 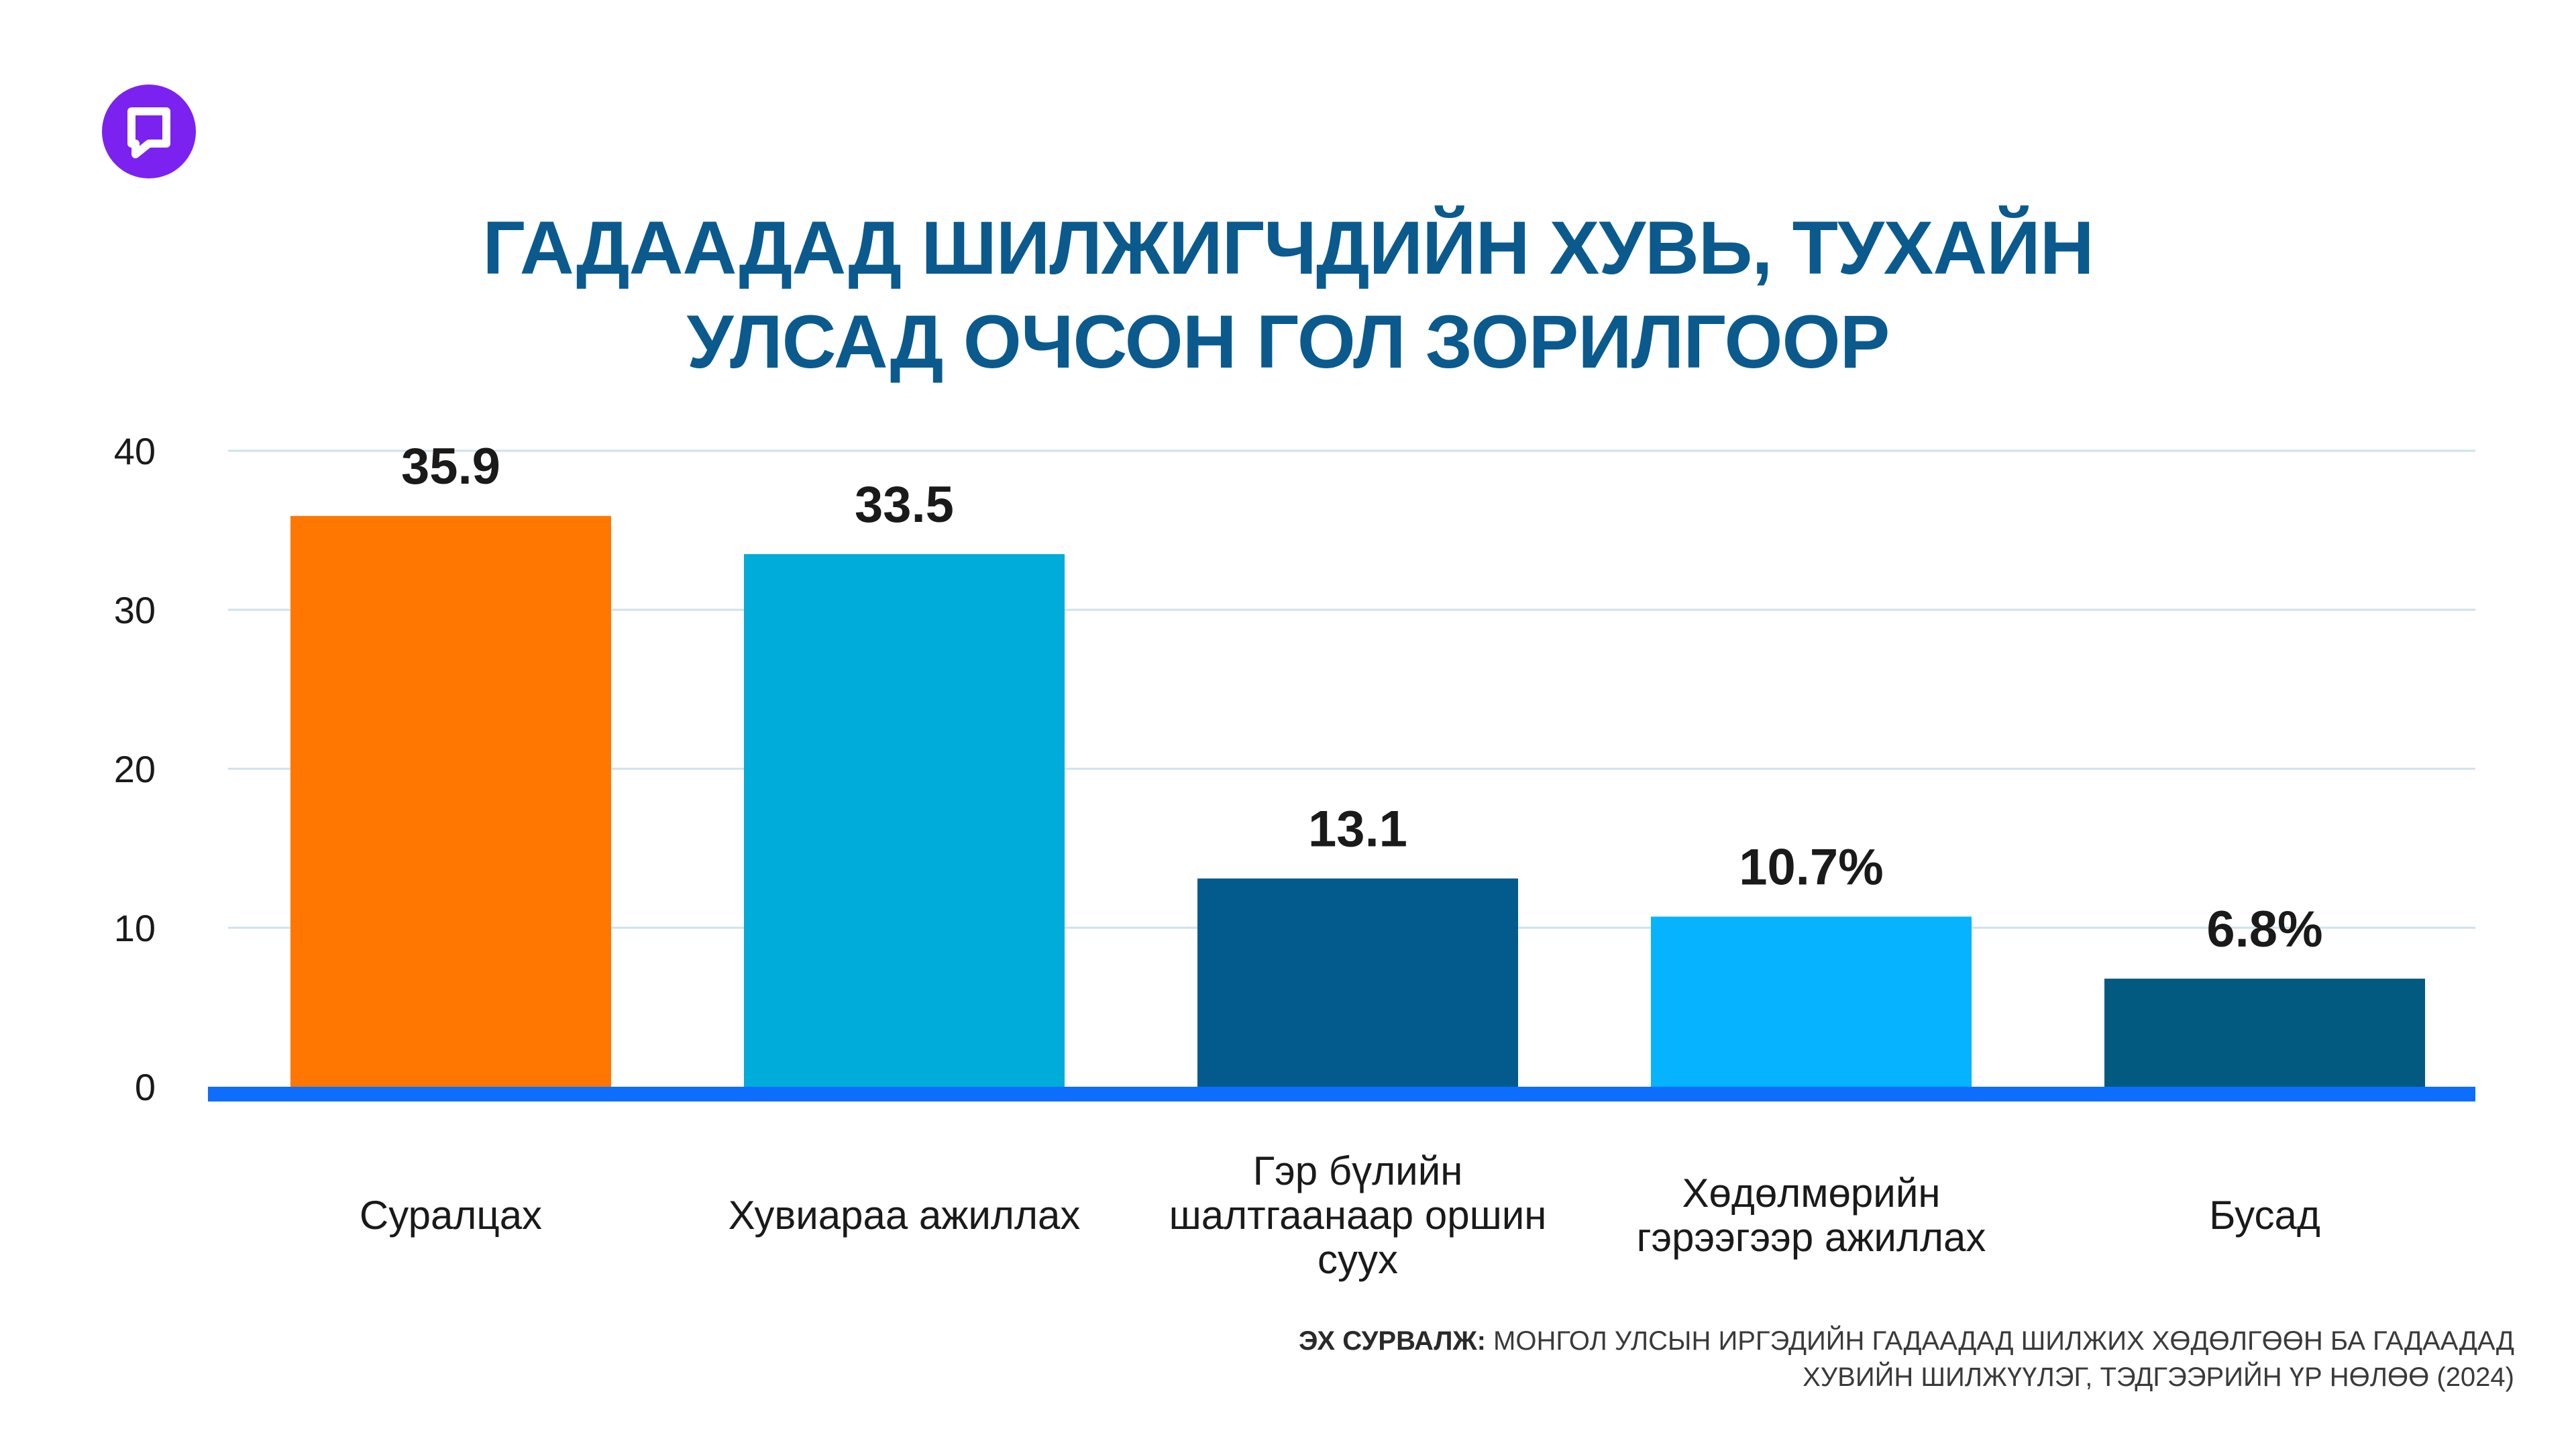 I want to click on chart-title-line-2: УЛСАД ОЧСОН ГОЛ ЗОРИЛГООР, so click(x=1288, y=342).